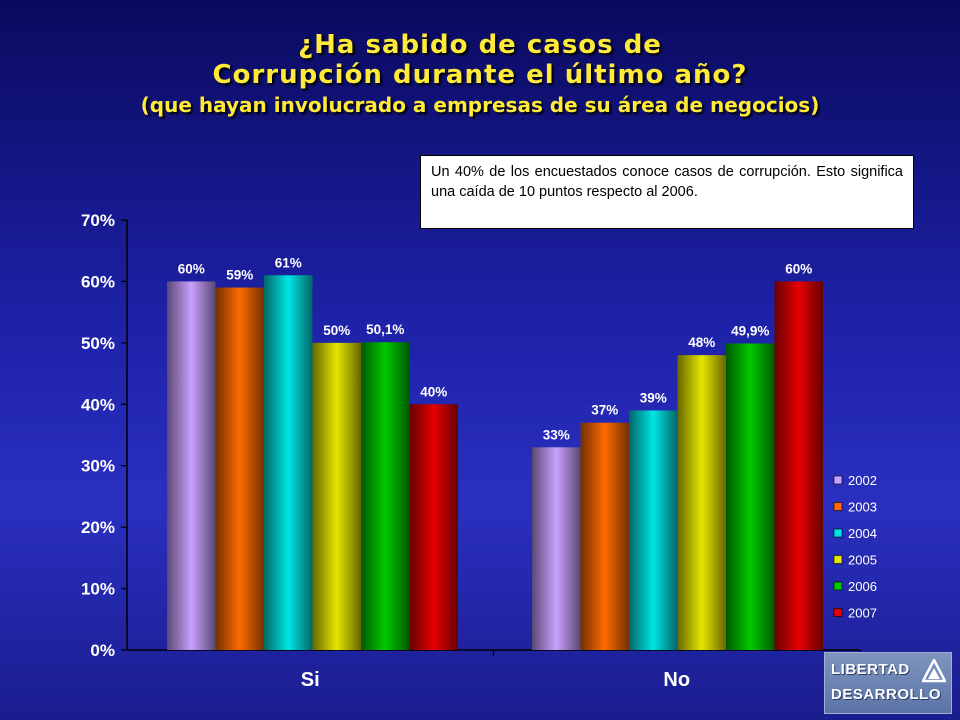 The image size is (960, 720). What do you see at coordinates (750, 330) in the screenshot?
I see `data-label: 49,9%` at bounding box center [750, 330].